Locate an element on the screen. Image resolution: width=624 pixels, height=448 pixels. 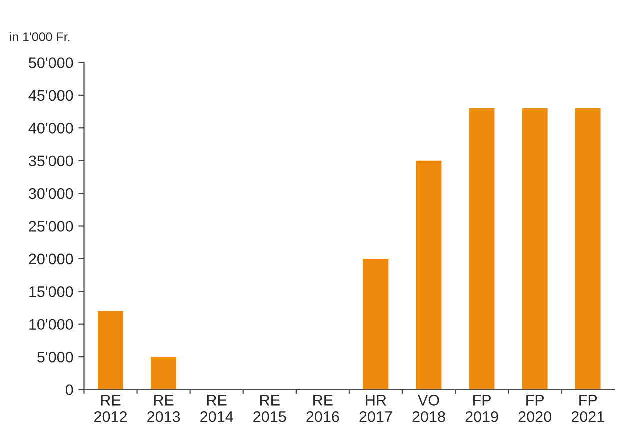
y-tick-label: 50'000 is located at coordinates (51, 63).